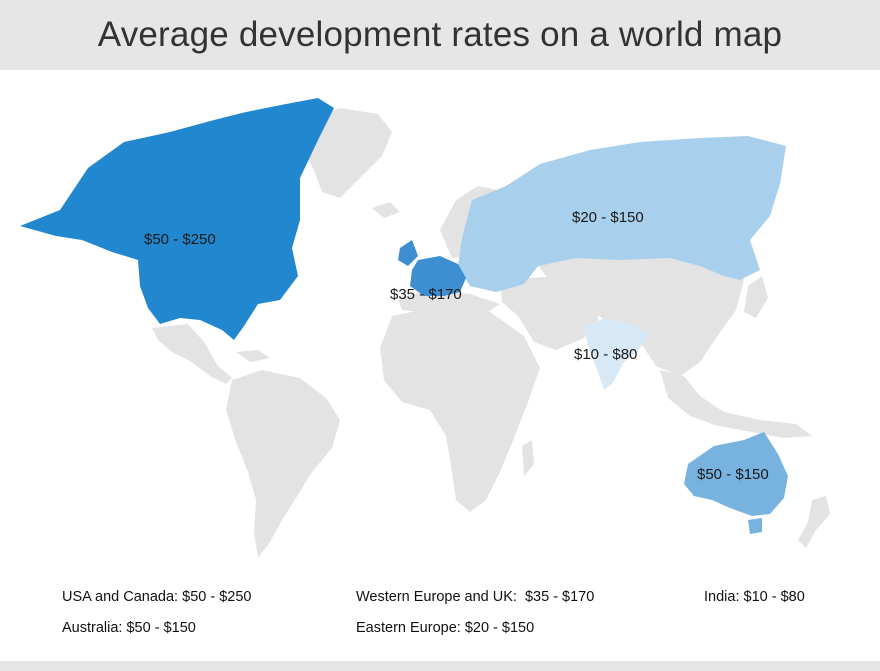 Image resolution: width=880 pixels, height=671 pixels. I want to click on footer-strip, so click(440, 666).